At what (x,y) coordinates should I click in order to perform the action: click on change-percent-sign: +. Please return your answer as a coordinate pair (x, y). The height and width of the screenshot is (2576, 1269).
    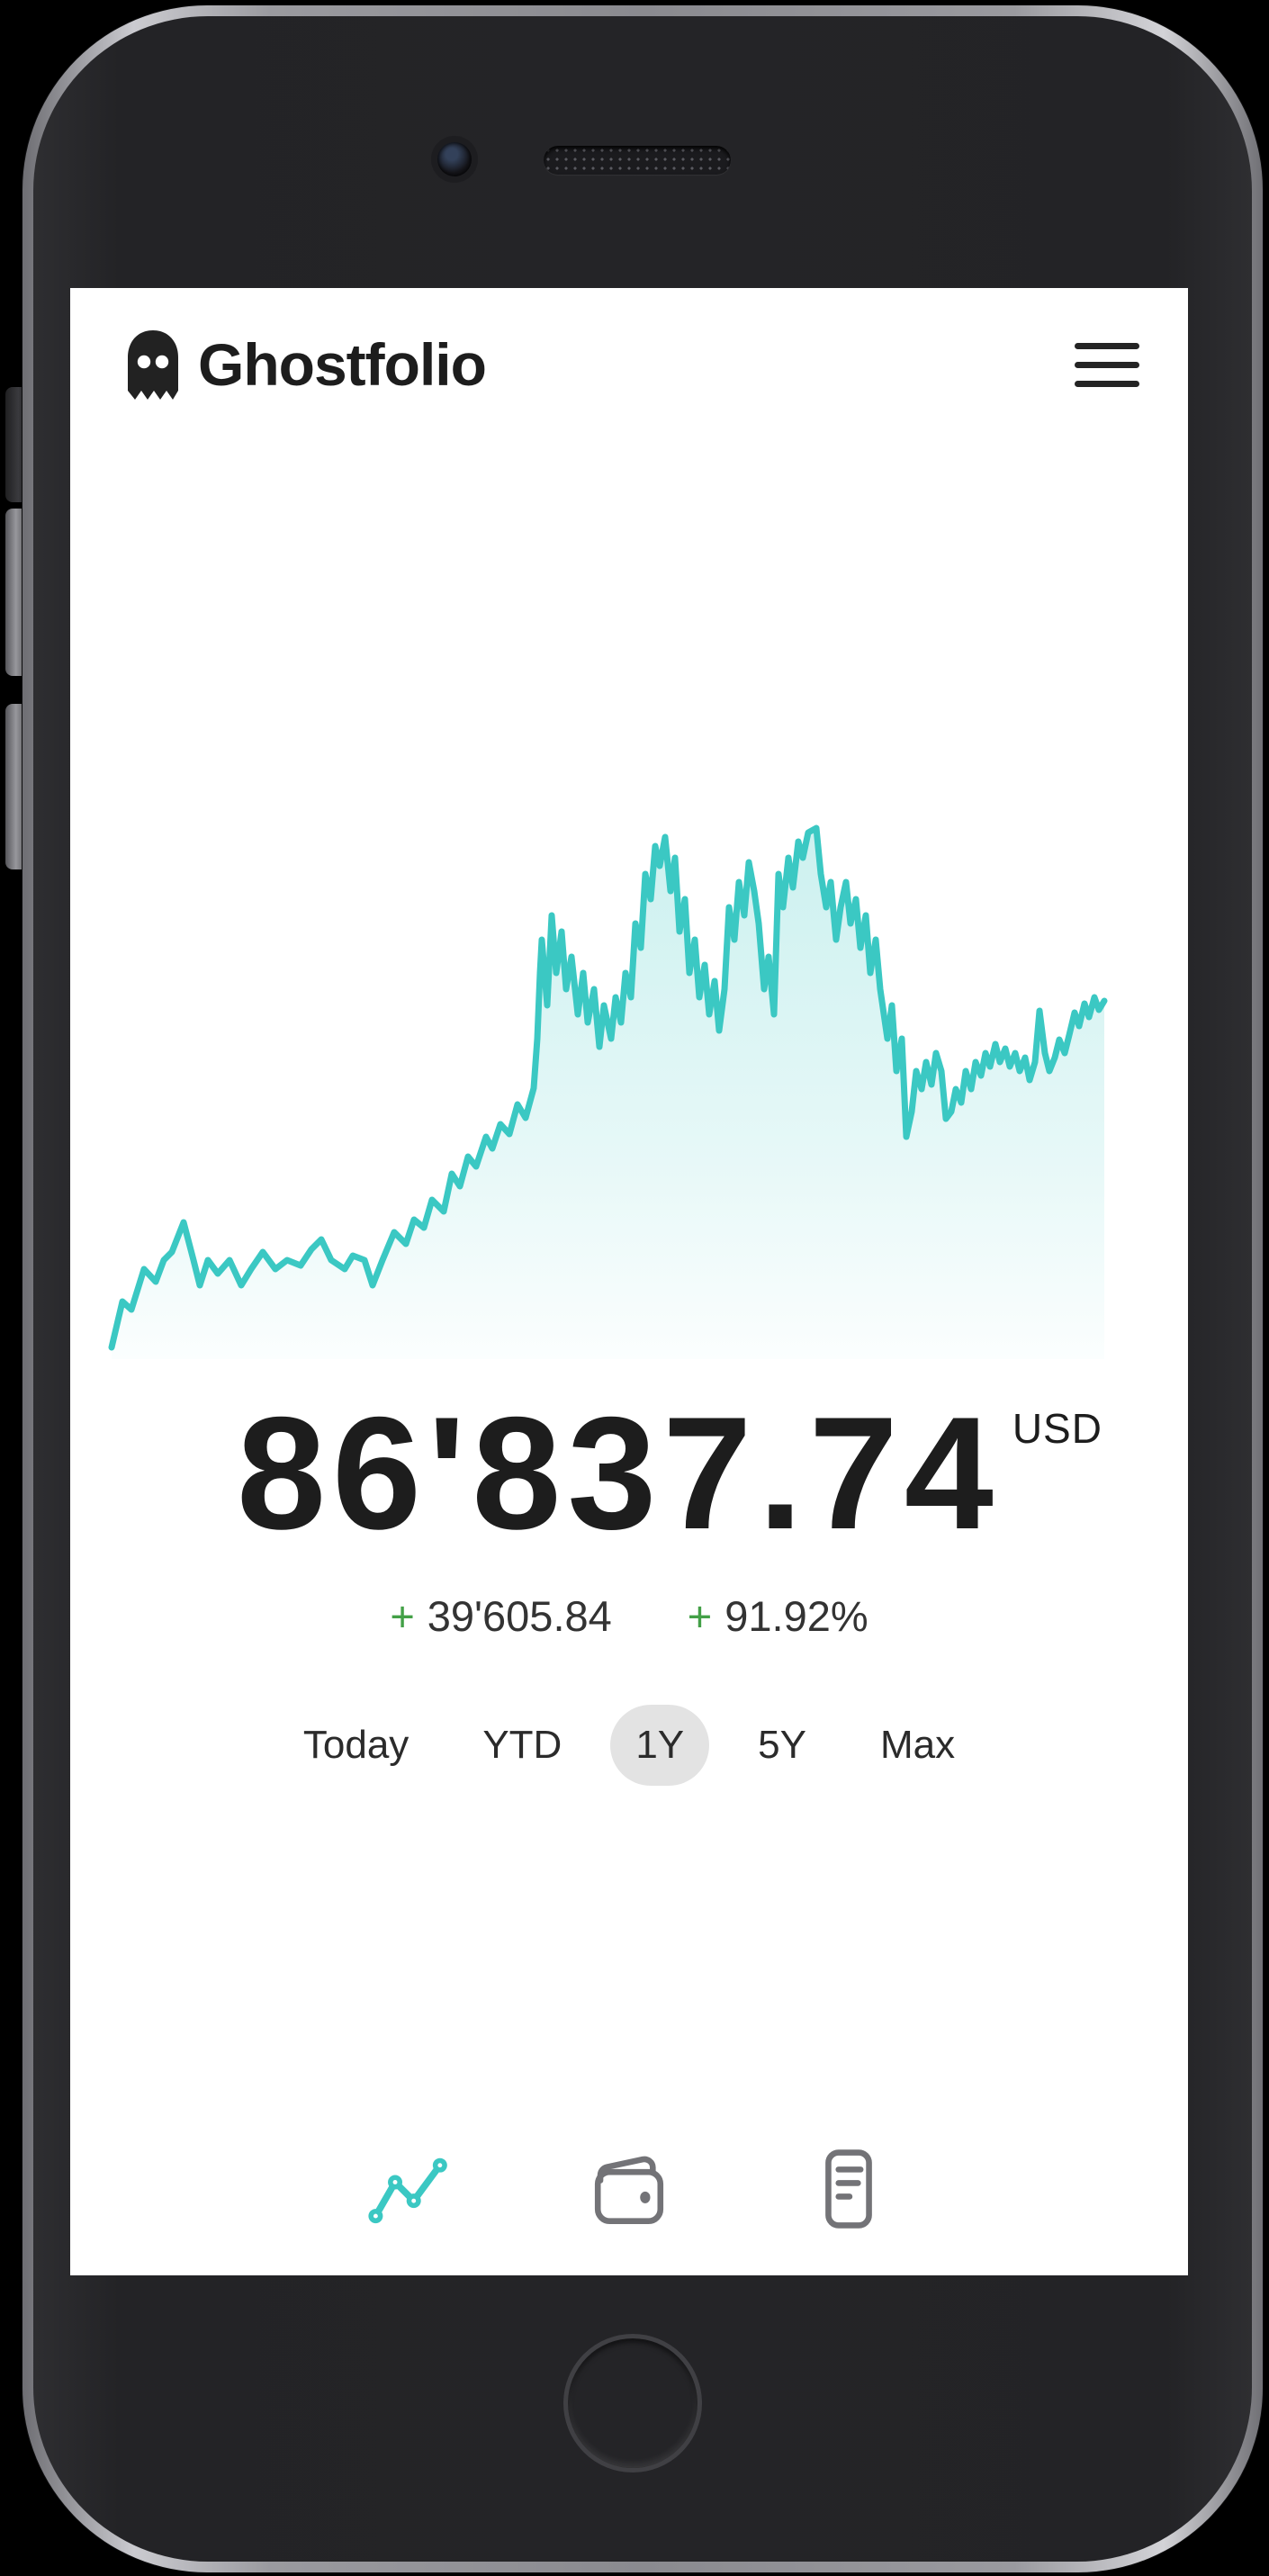
    Looking at the image, I should click on (700, 1616).